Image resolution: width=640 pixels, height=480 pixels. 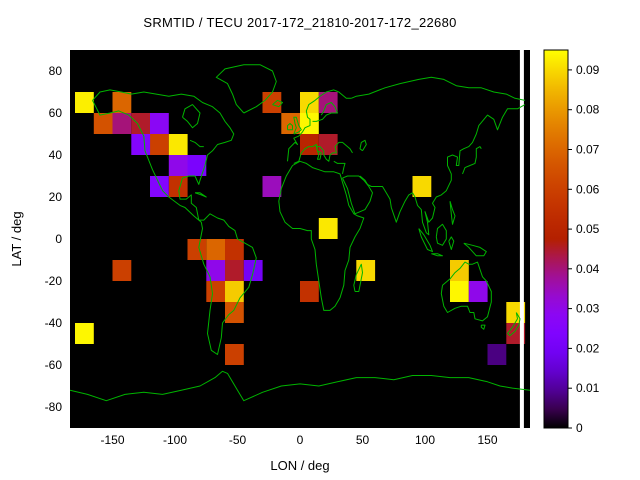 What do you see at coordinates (174, 222) in the screenshot?
I see `map-outline-americas` at bounding box center [174, 222].